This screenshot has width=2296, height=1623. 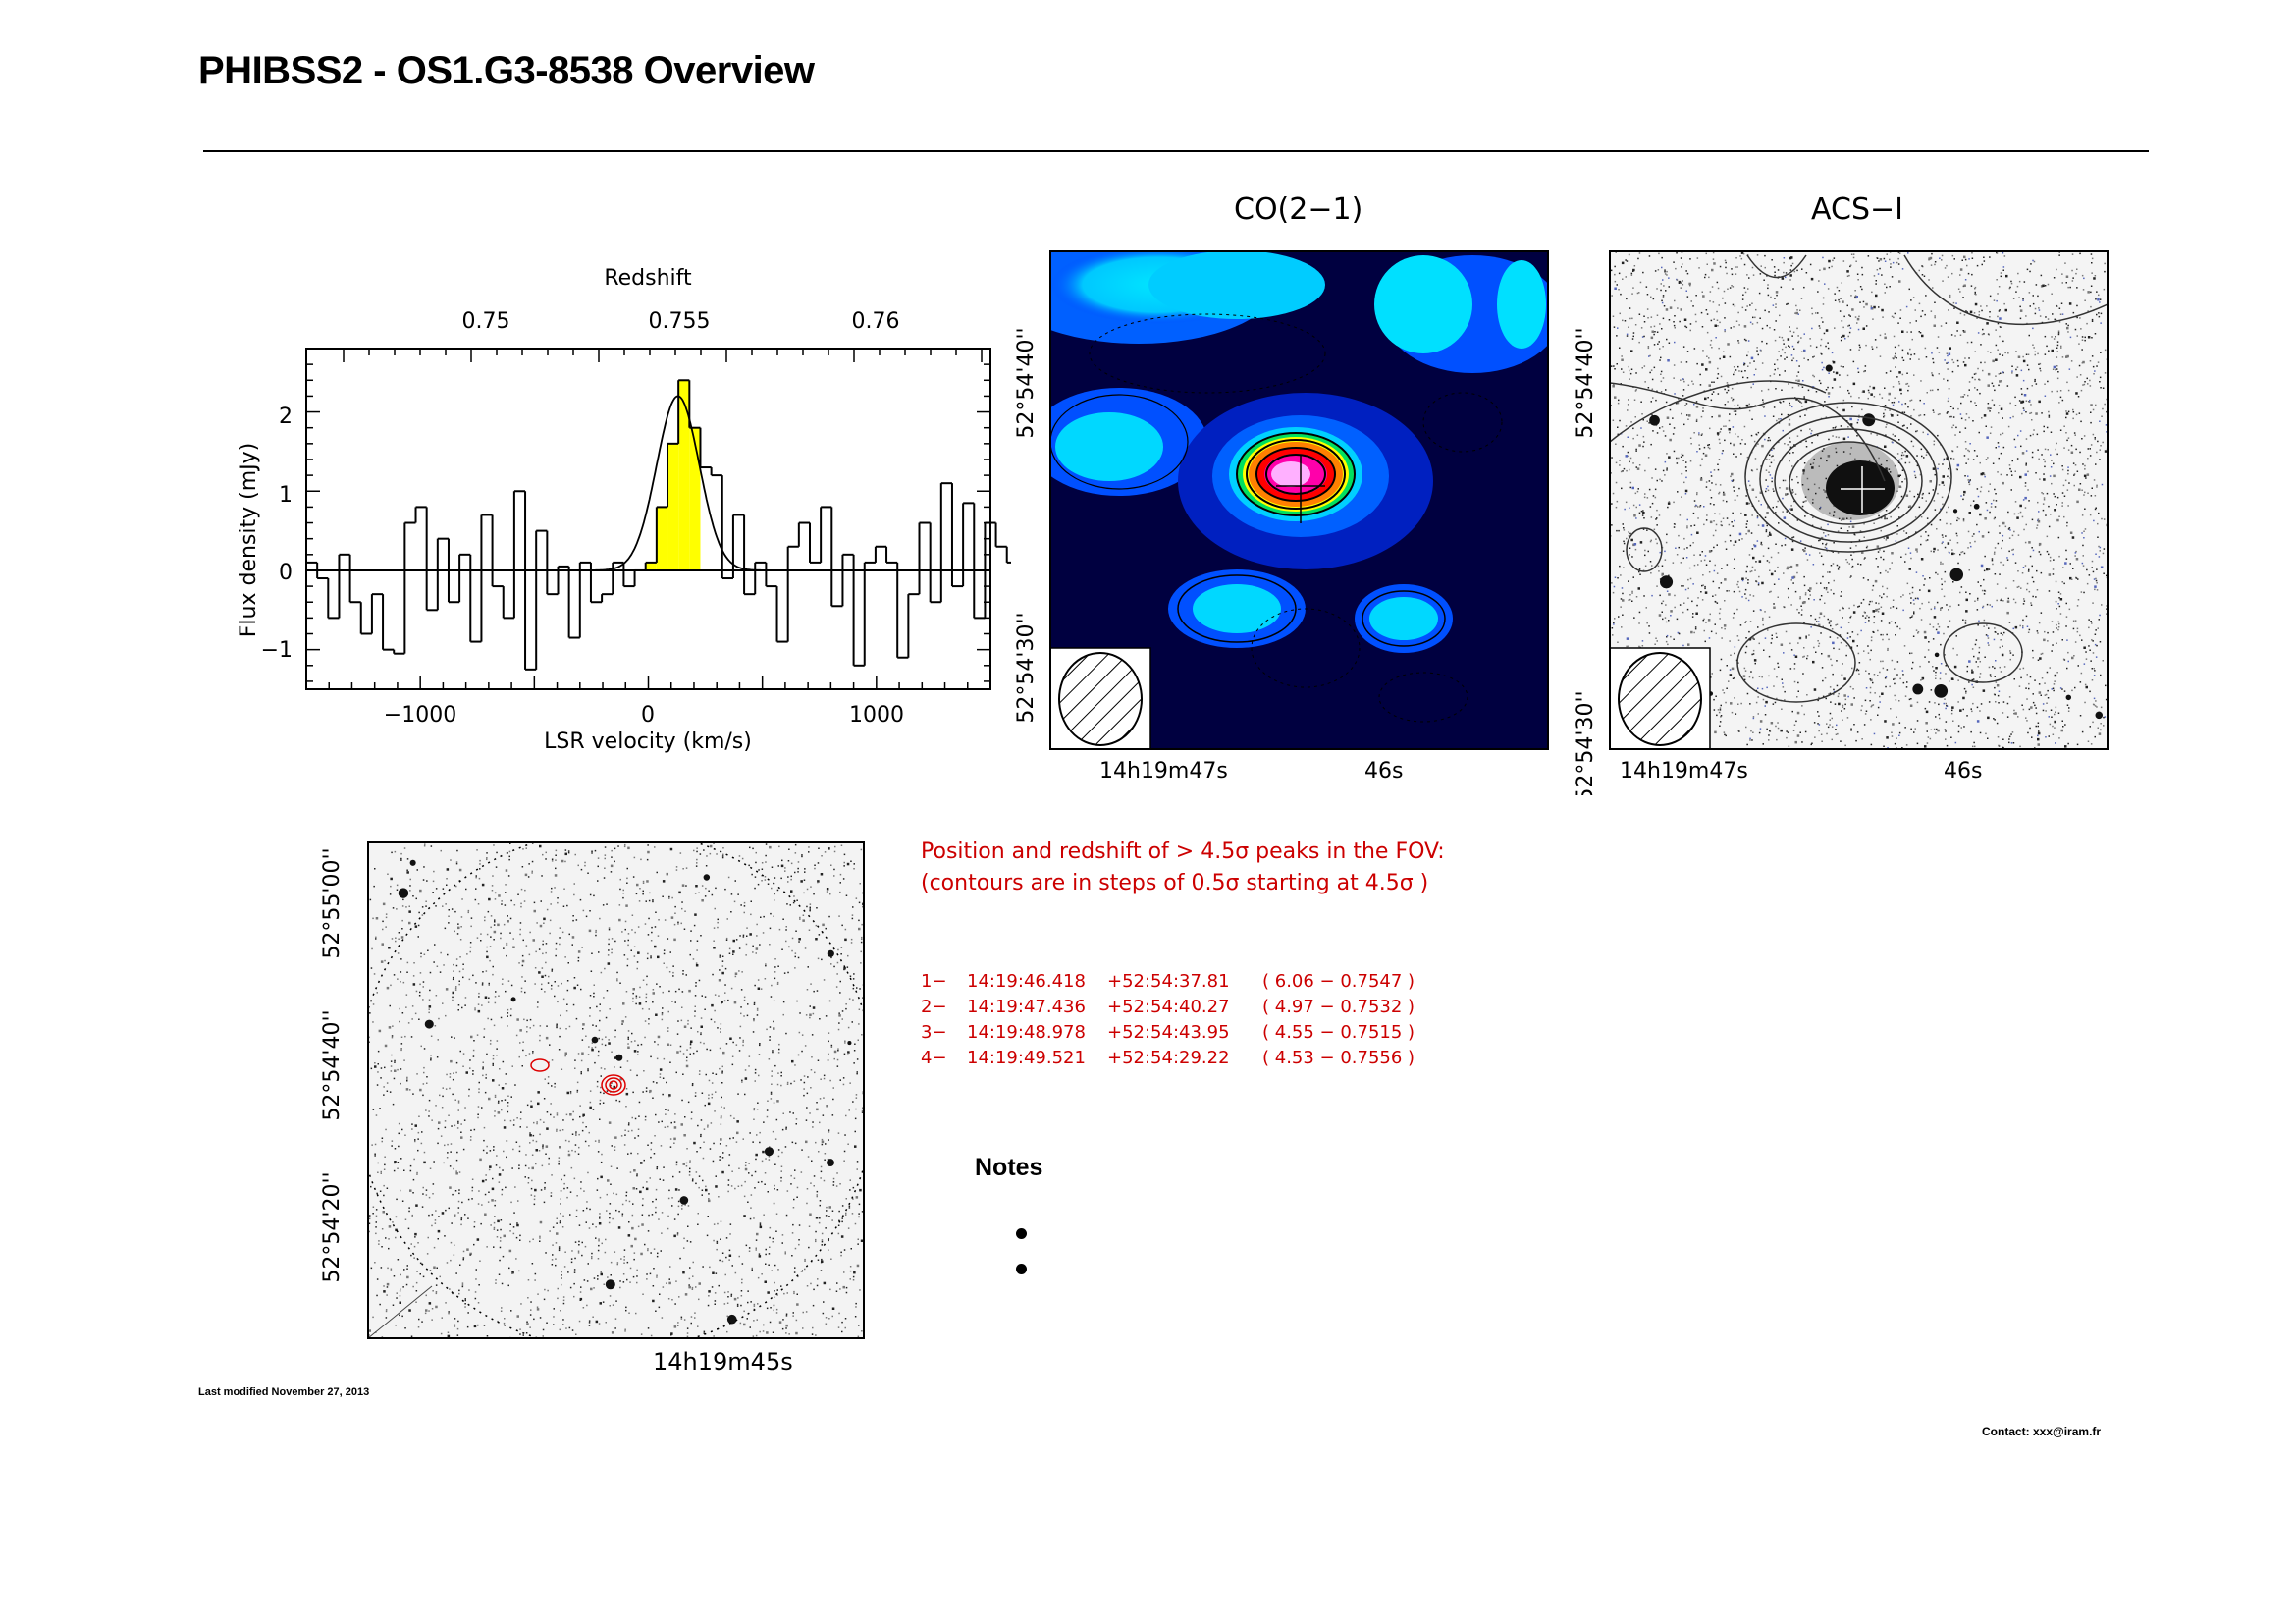 I want to click on fov-dec-tick-2: 52°54'40'', so click(x=332, y=1064).